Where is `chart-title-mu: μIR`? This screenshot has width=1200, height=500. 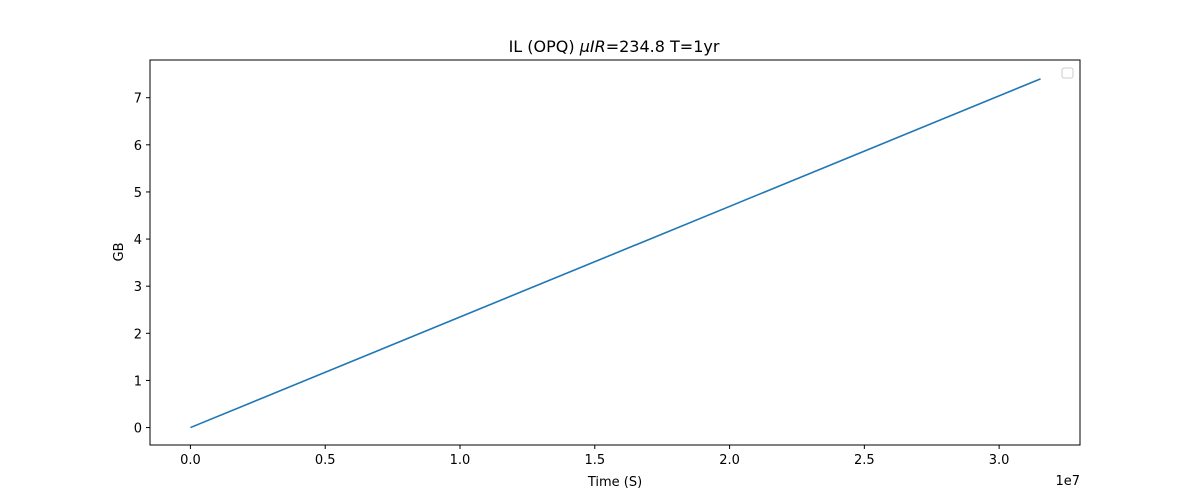 chart-title-mu: μIR is located at coordinates (592, 46).